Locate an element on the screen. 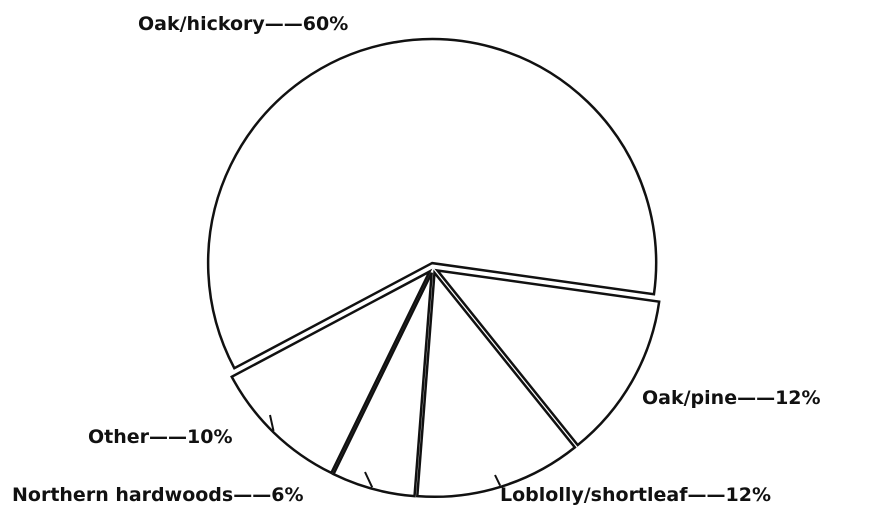  slice-name: Oak/hickory is located at coordinates (201, 24).